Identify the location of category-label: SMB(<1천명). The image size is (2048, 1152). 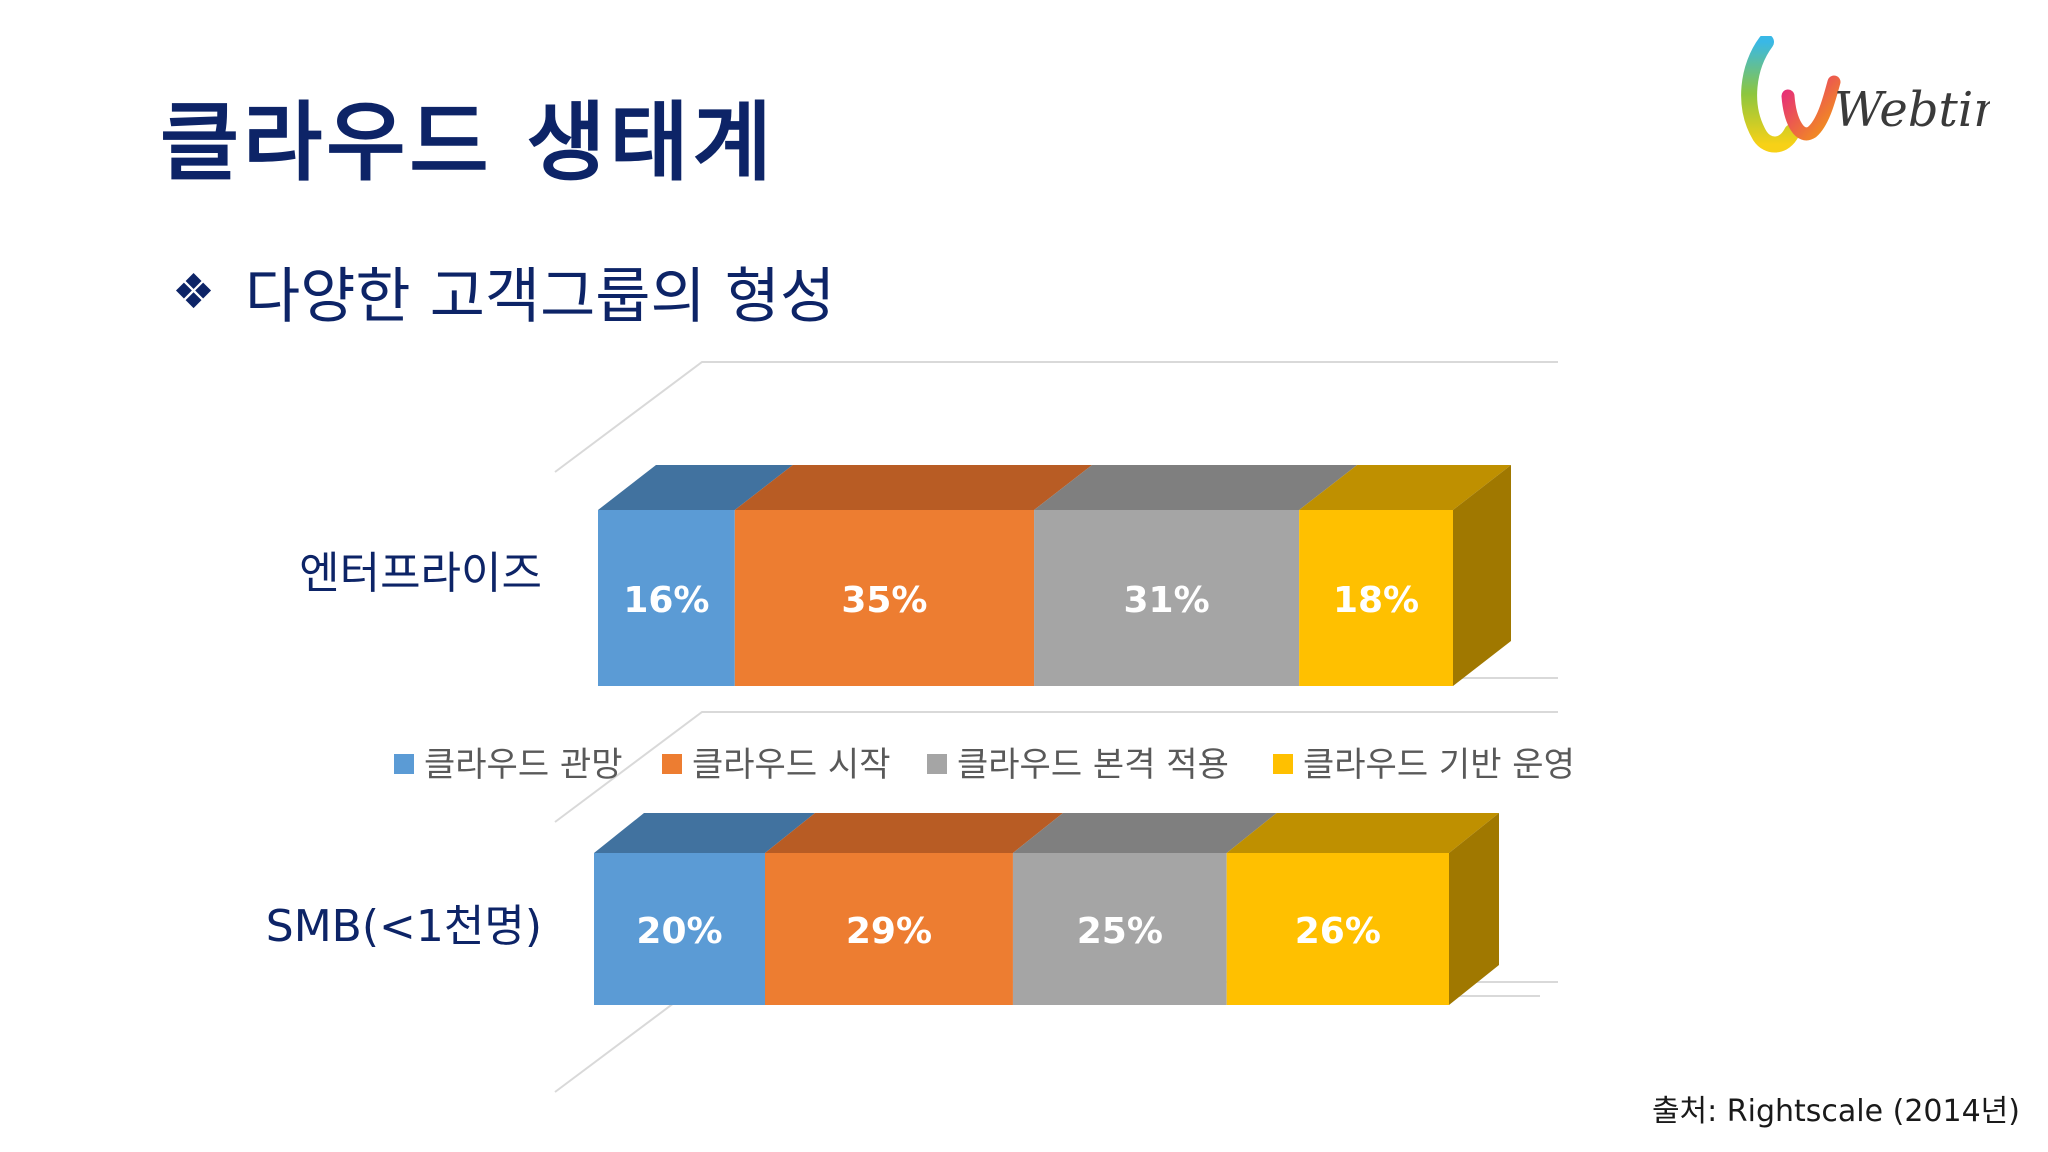
(404, 926).